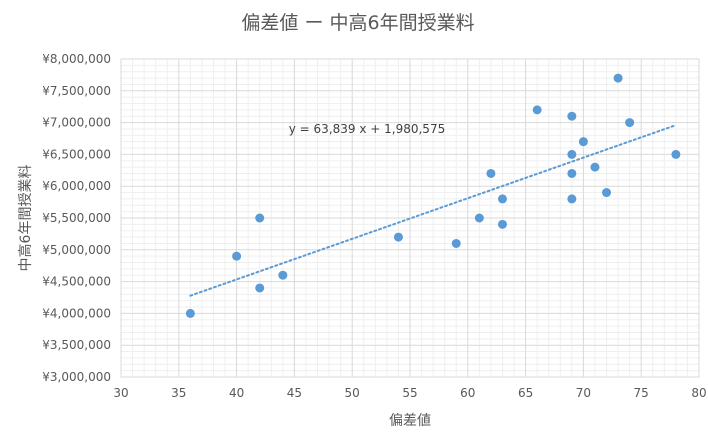  Describe the element at coordinates (294, 393) in the screenshot. I see `x-tick-label: 45` at that location.